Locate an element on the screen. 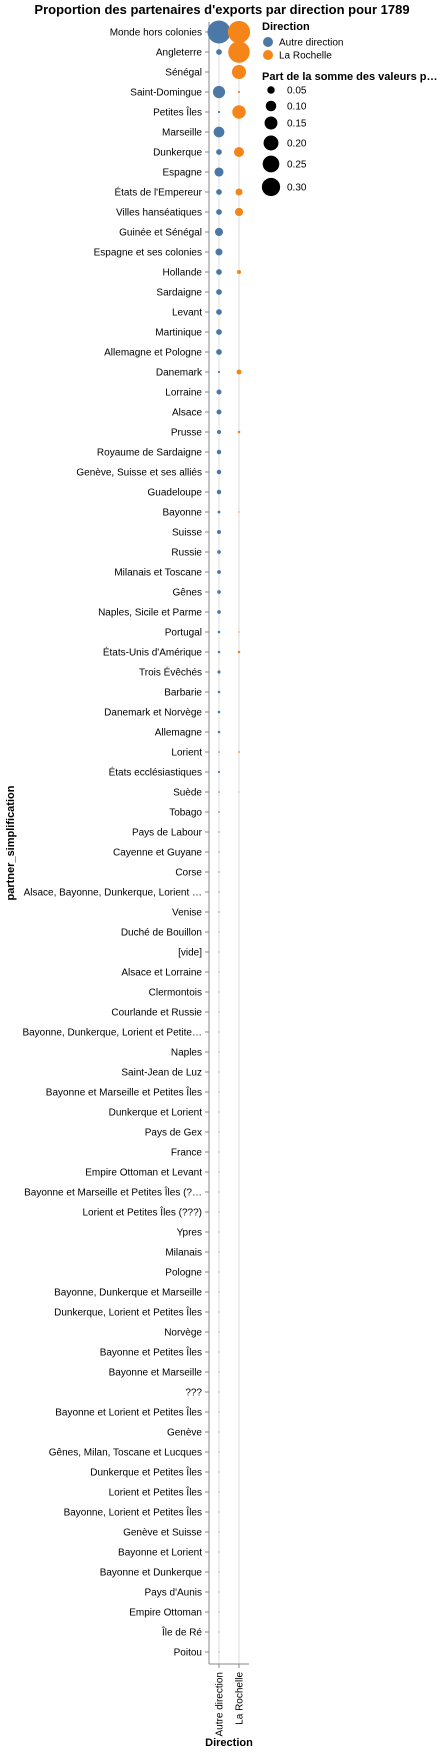 The image size is (446, 1754). legend-color-entries: Autre direction La Rochelle is located at coordinates (303, 49).